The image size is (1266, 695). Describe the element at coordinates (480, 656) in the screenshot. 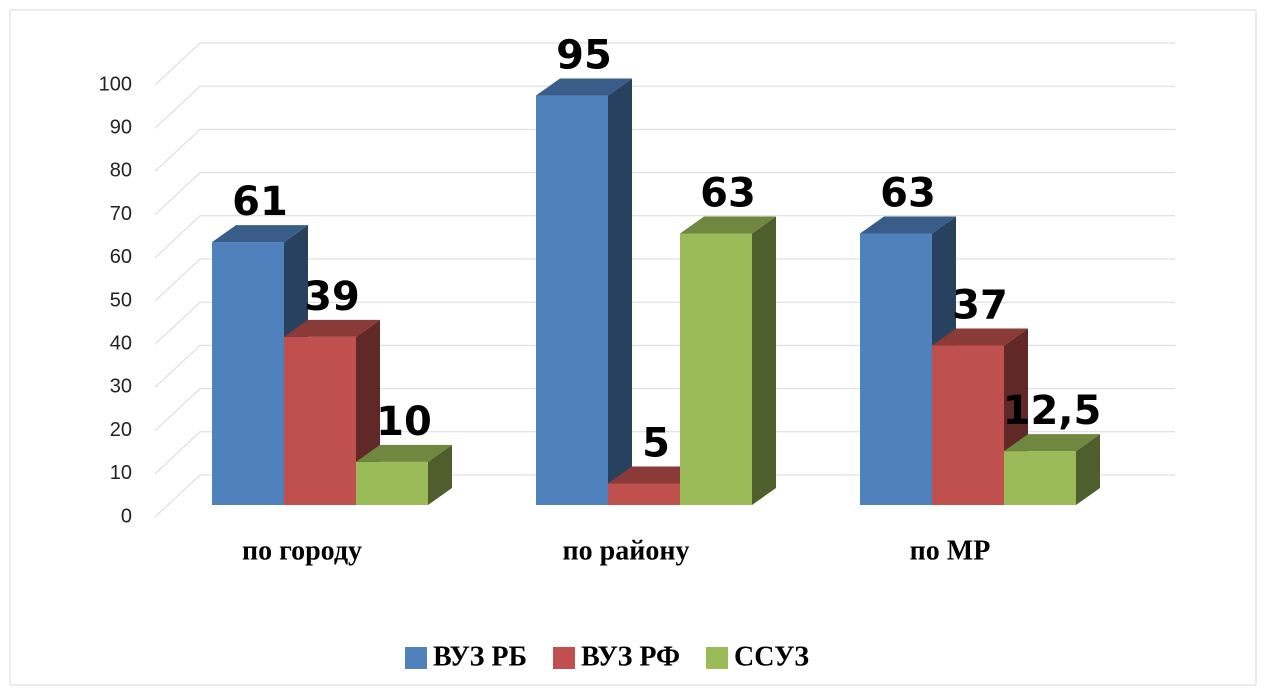

I see `legend-label: ВУЗ РБ` at that location.